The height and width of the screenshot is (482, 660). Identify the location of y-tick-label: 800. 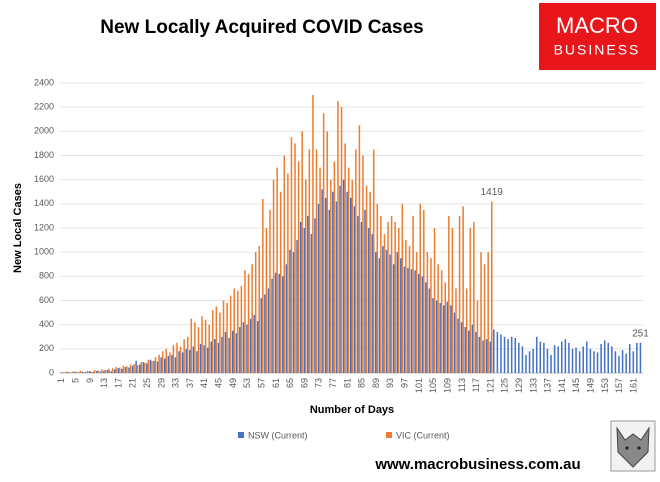
(46, 276).